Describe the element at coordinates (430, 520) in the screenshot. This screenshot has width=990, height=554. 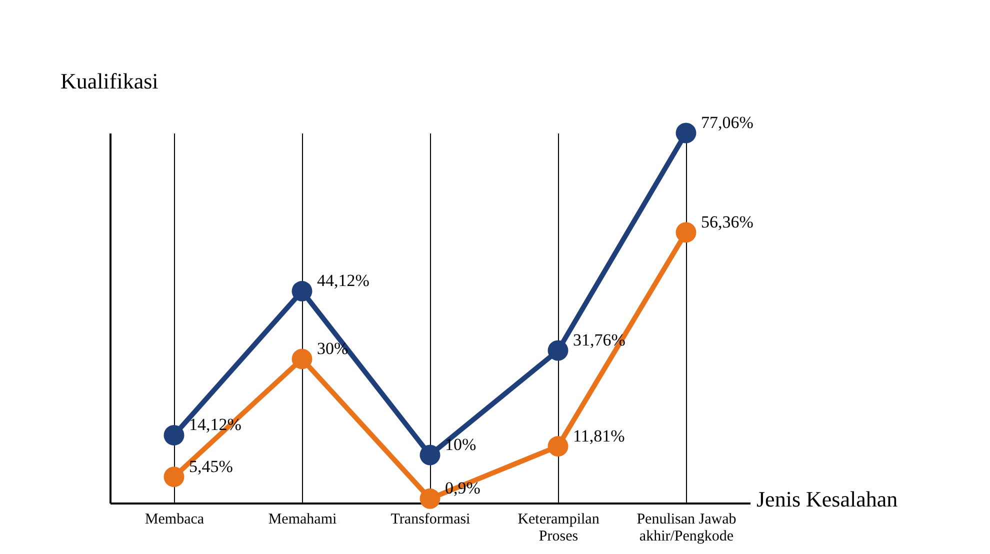
I see `x-tick-label: Transformasi` at that location.